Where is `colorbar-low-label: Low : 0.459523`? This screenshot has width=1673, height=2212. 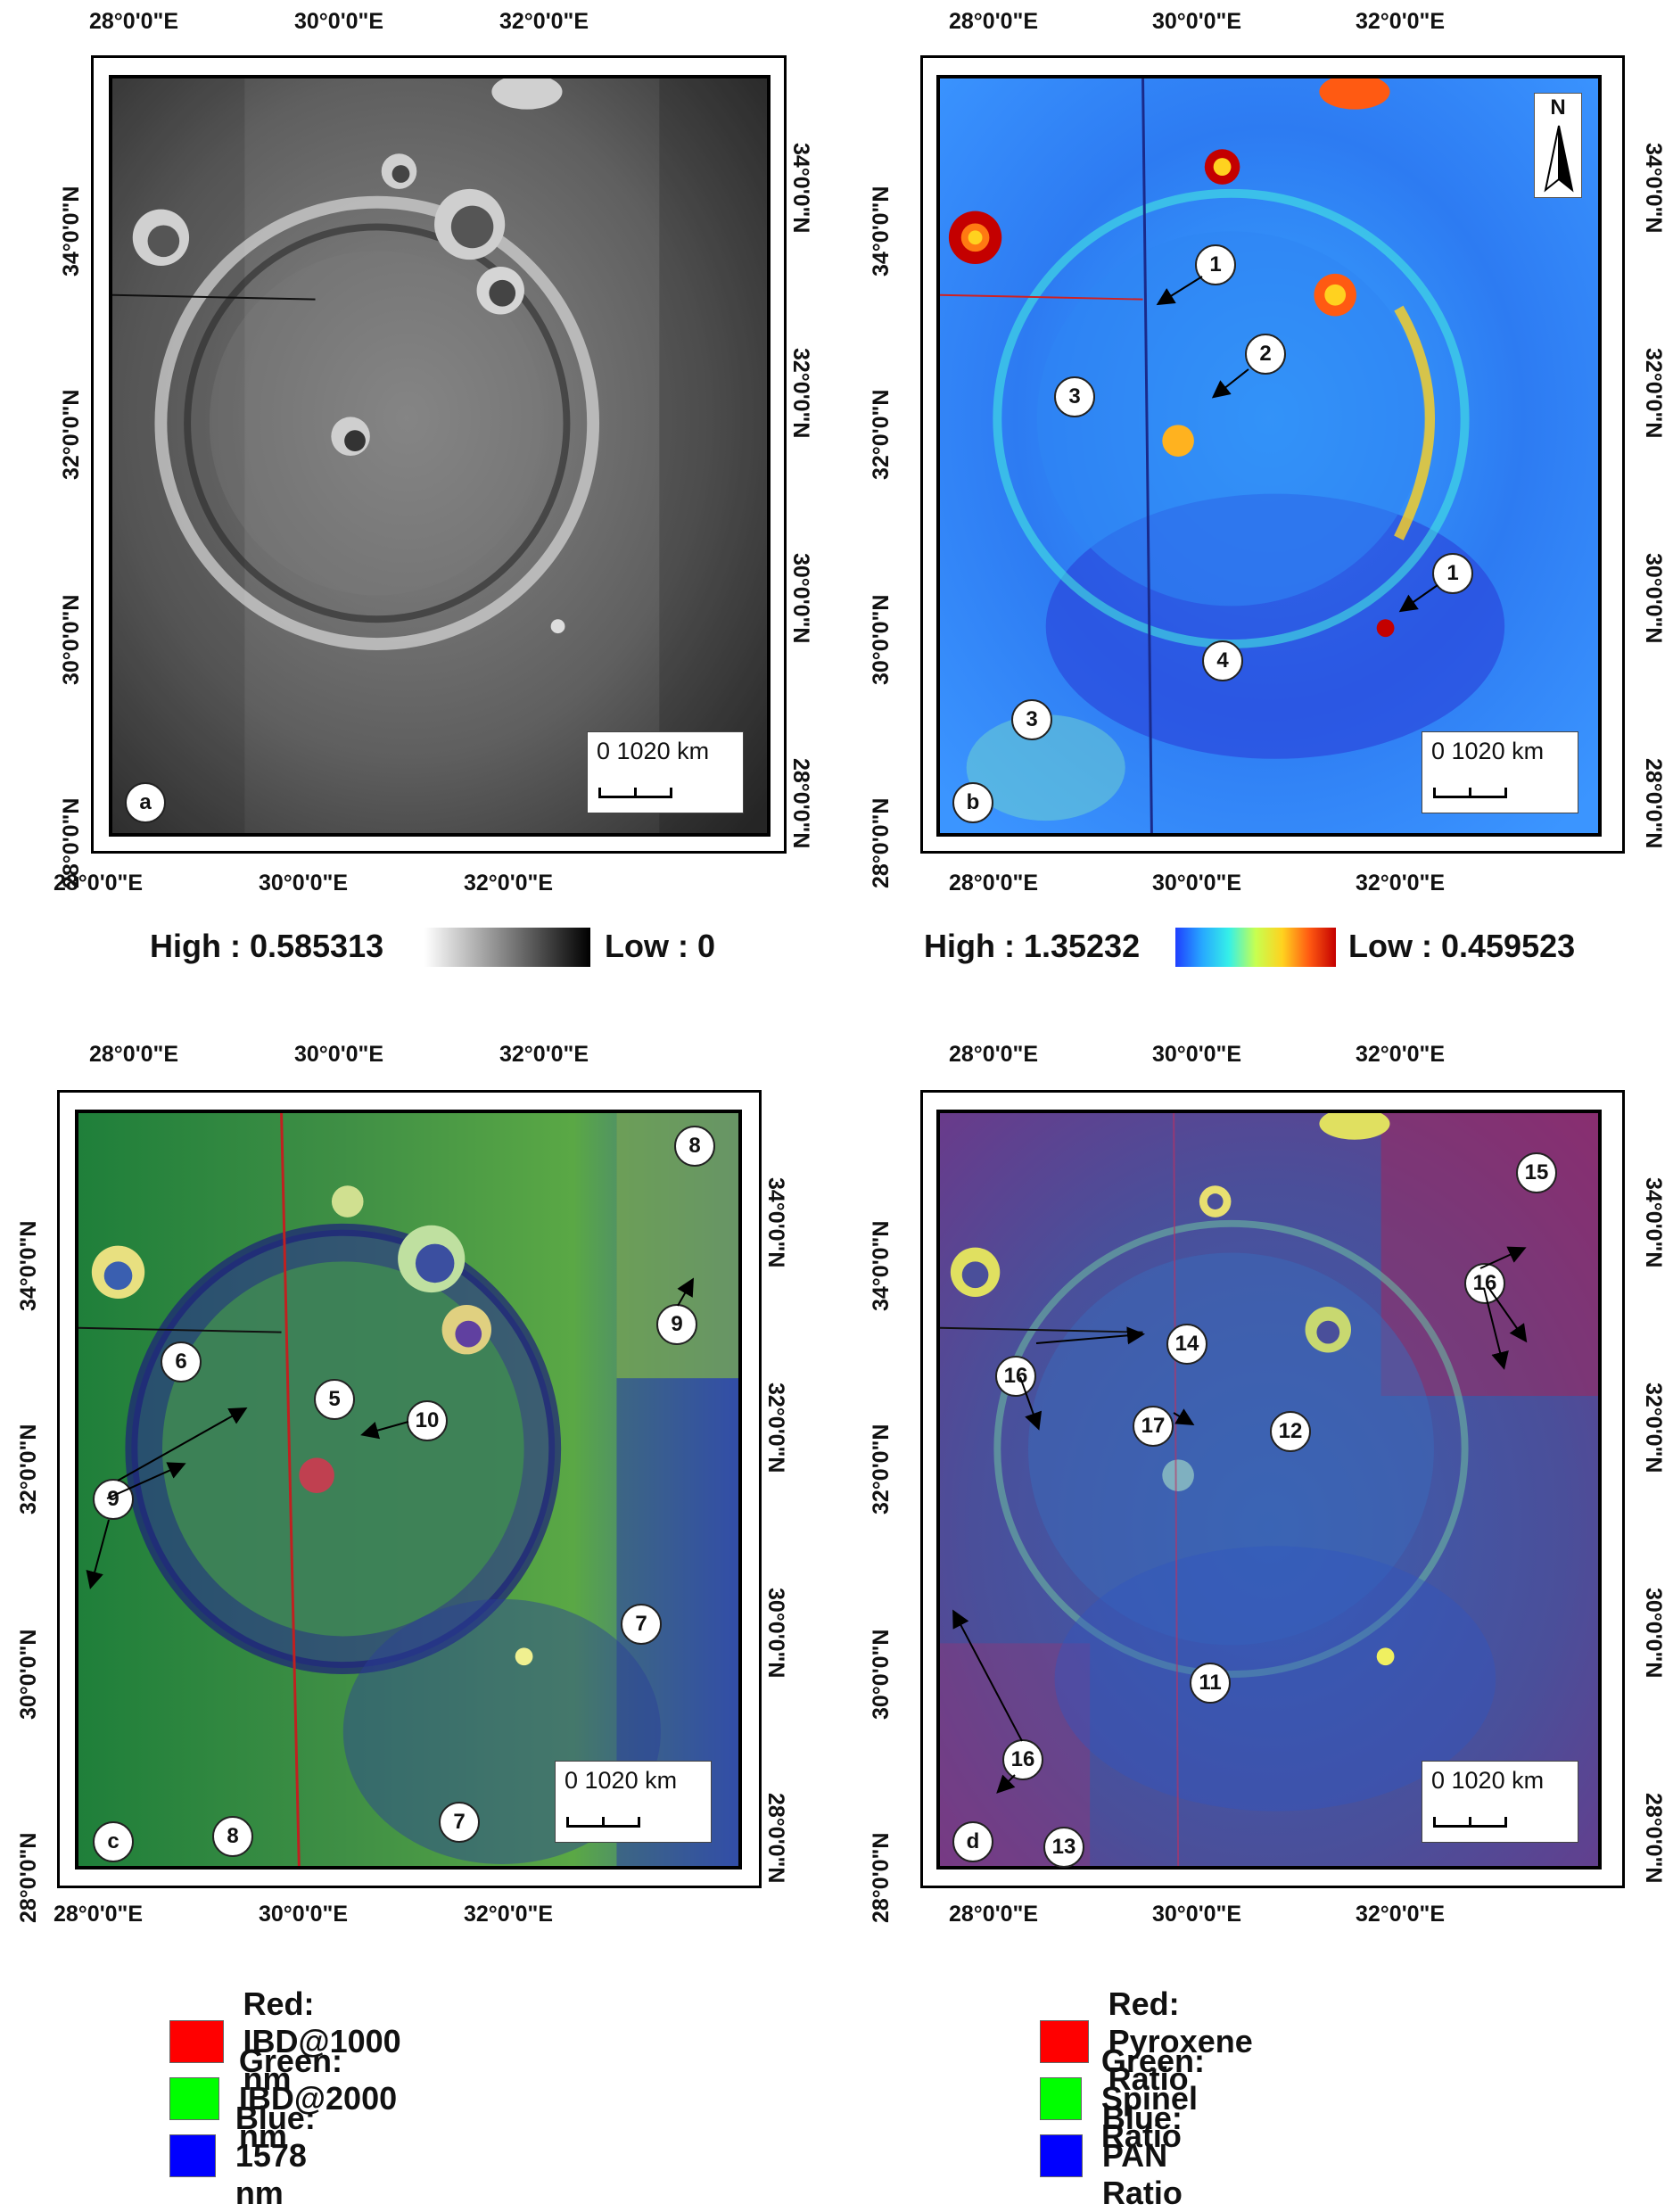 colorbar-low-label: Low : 0.459523 is located at coordinates (1462, 946).